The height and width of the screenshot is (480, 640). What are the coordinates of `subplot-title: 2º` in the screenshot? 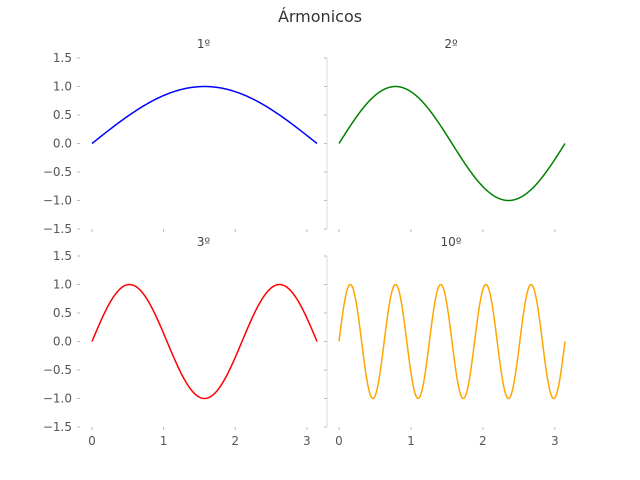 It's located at (451, 44).